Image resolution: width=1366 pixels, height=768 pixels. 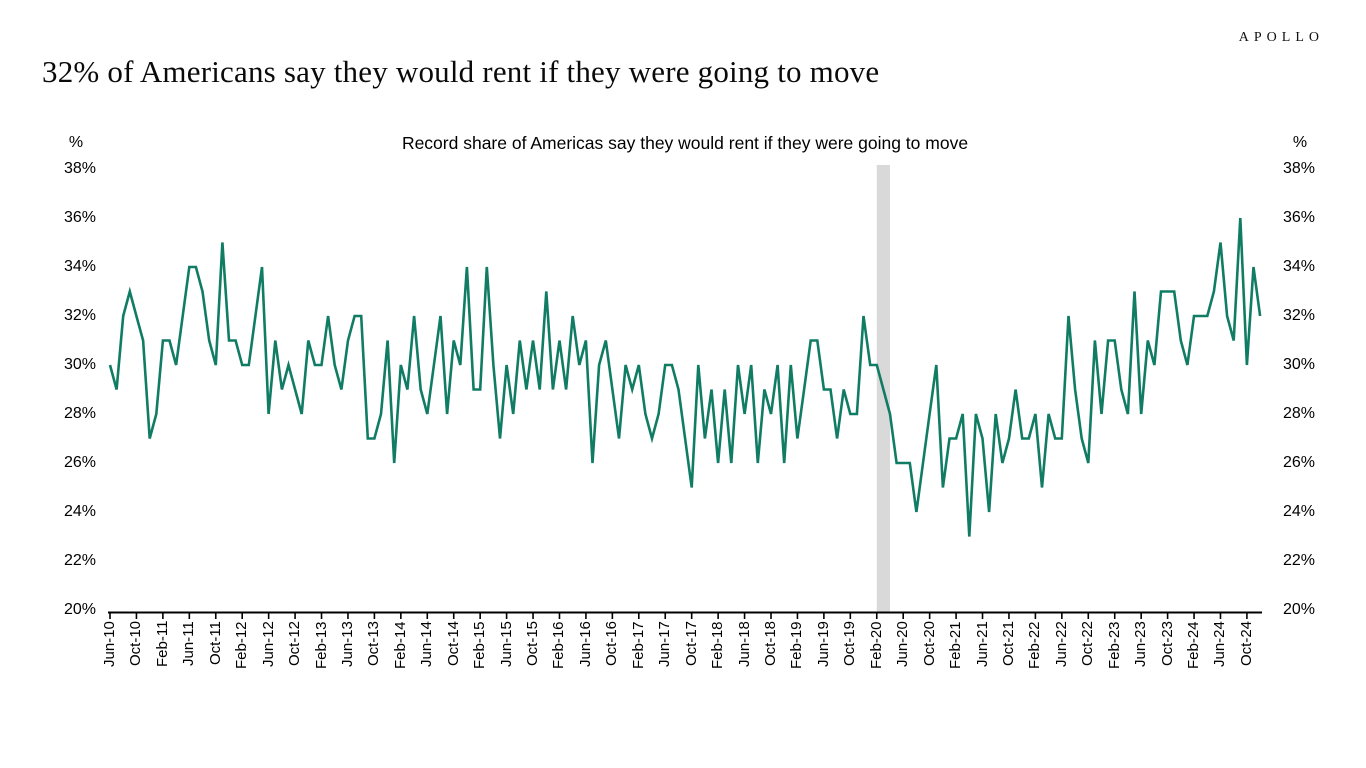 I want to click on x-tick-label: Feb-14, so click(x=400, y=644).